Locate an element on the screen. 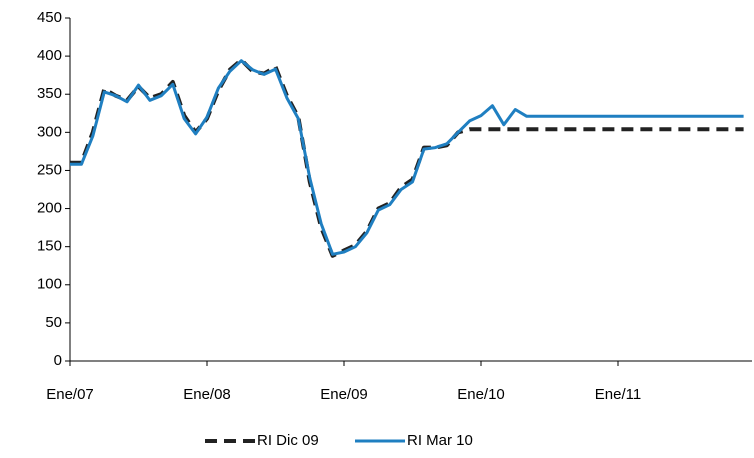 The width and height of the screenshot is (754, 458). y-tick-label: 200 is located at coordinates (49, 208).